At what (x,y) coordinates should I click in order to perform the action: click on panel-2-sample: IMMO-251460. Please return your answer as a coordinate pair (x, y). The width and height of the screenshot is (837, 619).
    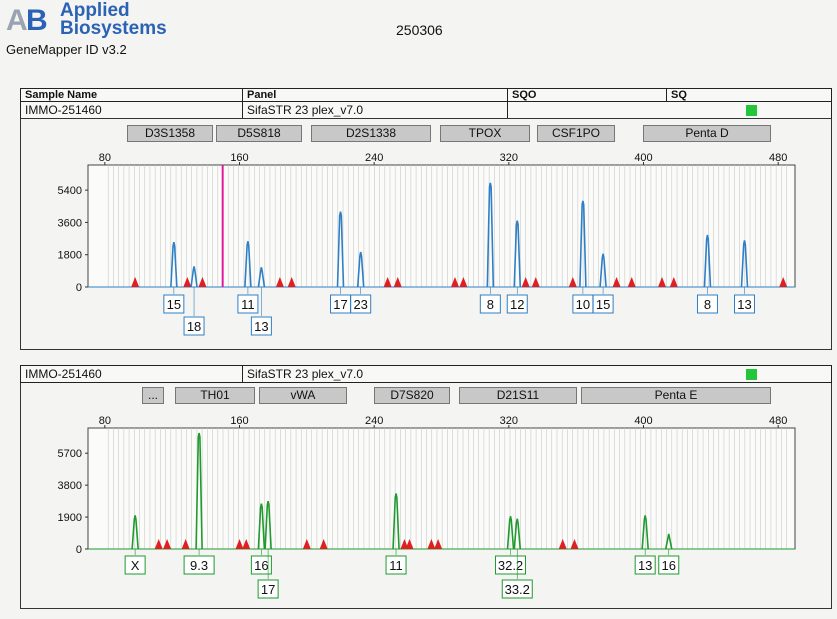
    Looking at the image, I should click on (131, 374).